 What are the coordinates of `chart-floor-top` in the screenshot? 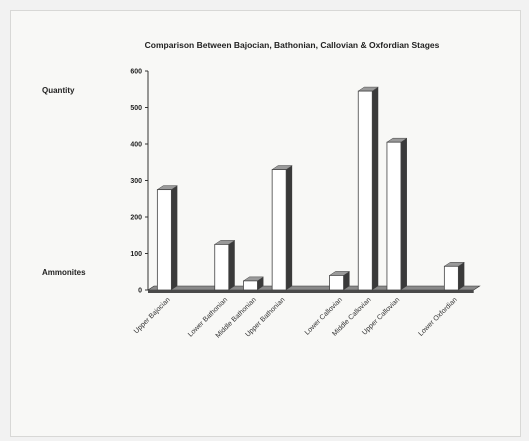 It's located at (314, 288).